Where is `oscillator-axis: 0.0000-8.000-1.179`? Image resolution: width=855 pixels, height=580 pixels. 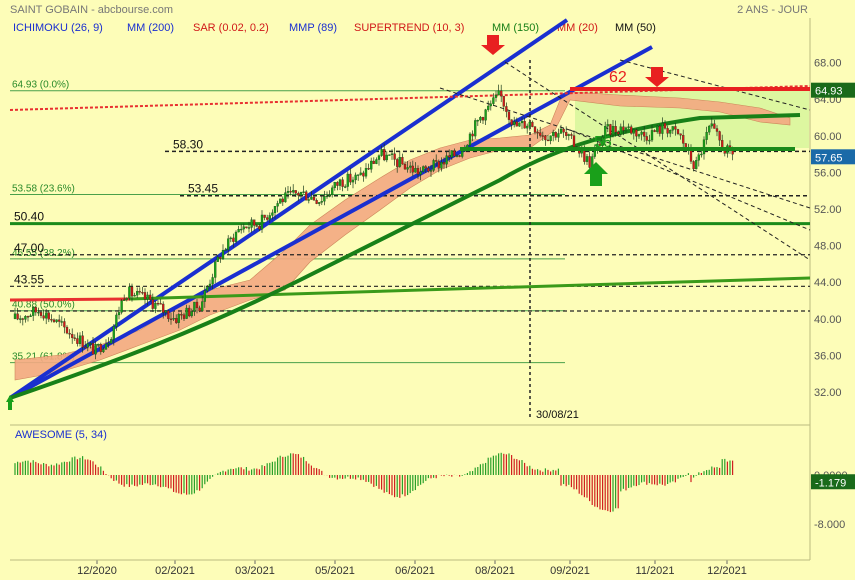
oscillator-axis: 0.0000-8.000-1.179 is located at coordinates (833, 500).